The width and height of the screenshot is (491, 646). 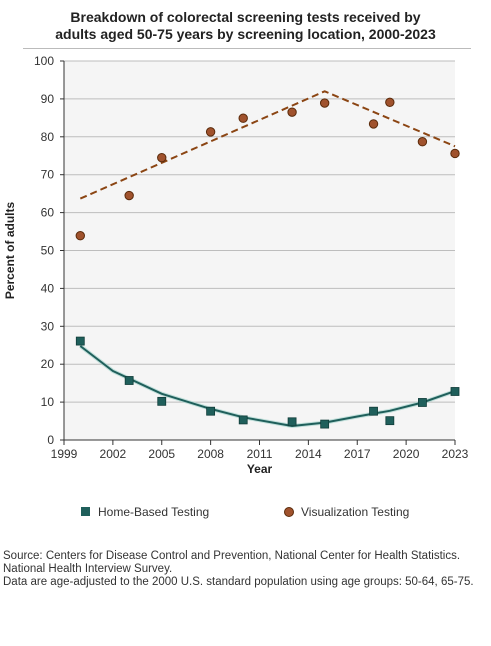 What do you see at coordinates (355, 512) in the screenshot?
I see `legend-label-visualization: Visualization Testing` at bounding box center [355, 512].